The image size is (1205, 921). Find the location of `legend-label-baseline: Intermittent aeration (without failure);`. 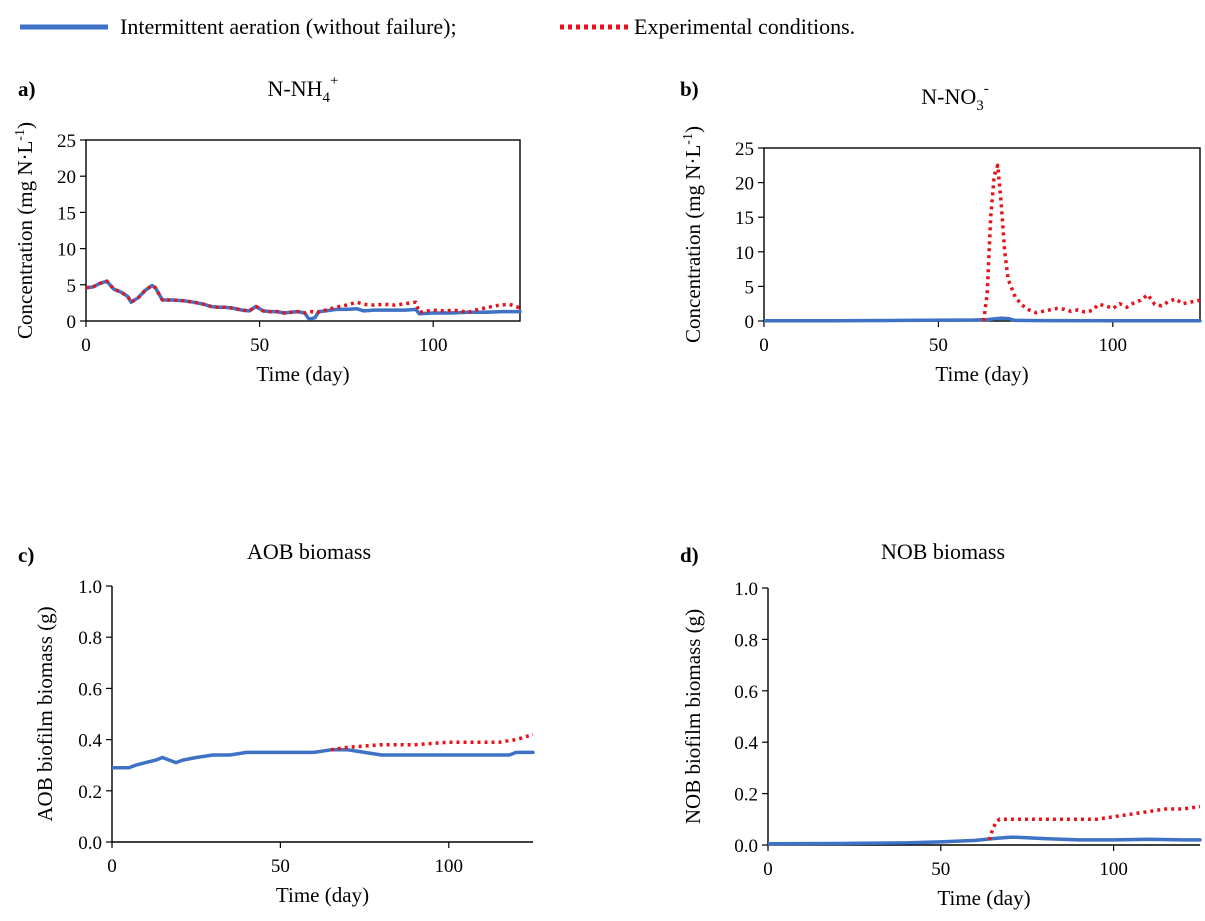

legend-label-baseline: Intermittent aeration (without failure); is located at coordinates (288, 26).